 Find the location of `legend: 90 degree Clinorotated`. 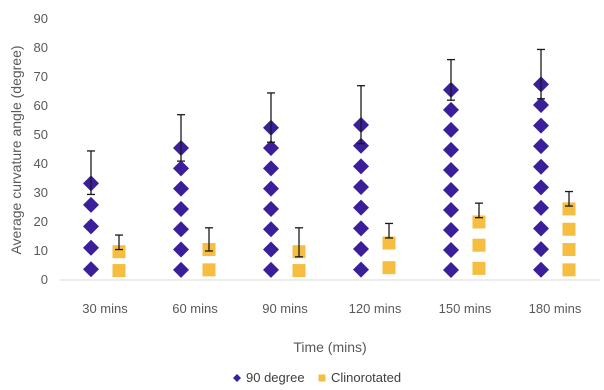

legend: 90 degree Clinorotated is located at coordinates (317, 377).